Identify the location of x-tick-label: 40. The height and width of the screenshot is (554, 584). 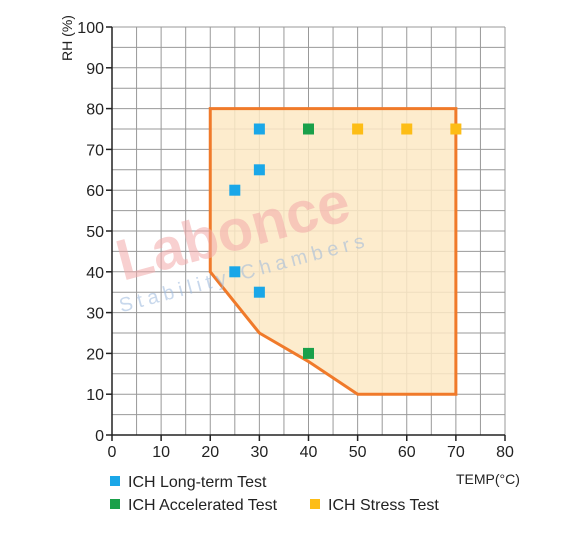
(309, 452).